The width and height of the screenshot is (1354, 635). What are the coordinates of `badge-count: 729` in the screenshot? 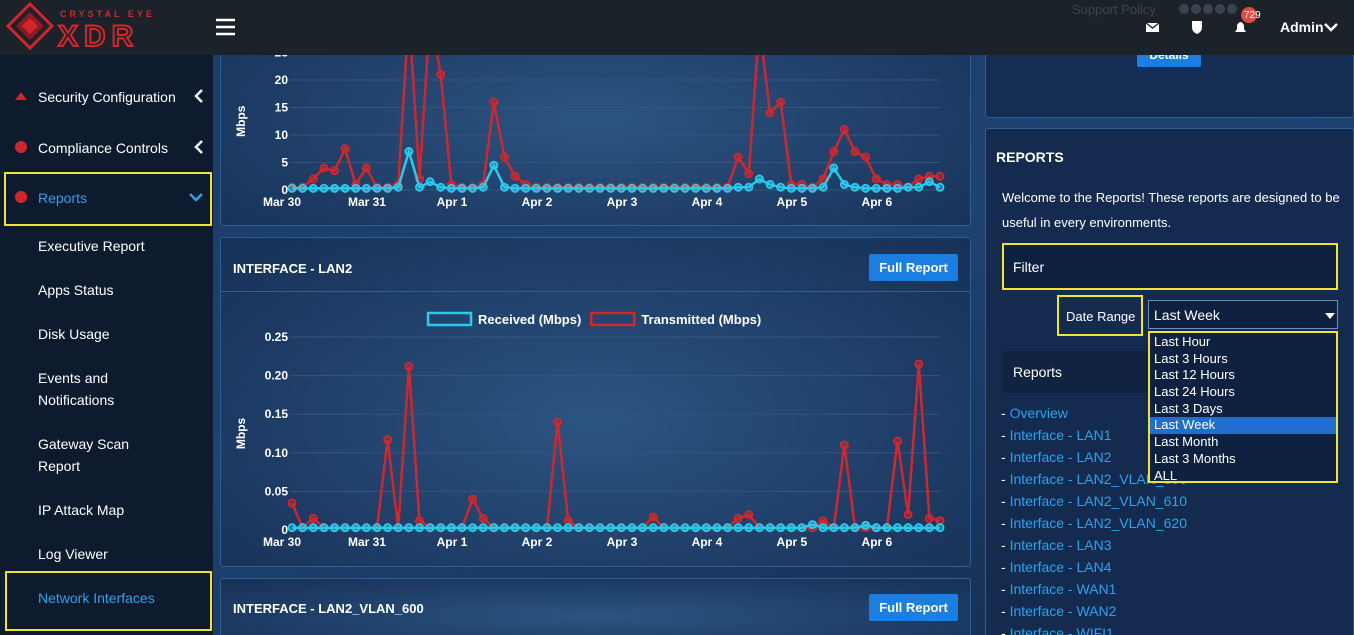 It's located at (1252, 15).